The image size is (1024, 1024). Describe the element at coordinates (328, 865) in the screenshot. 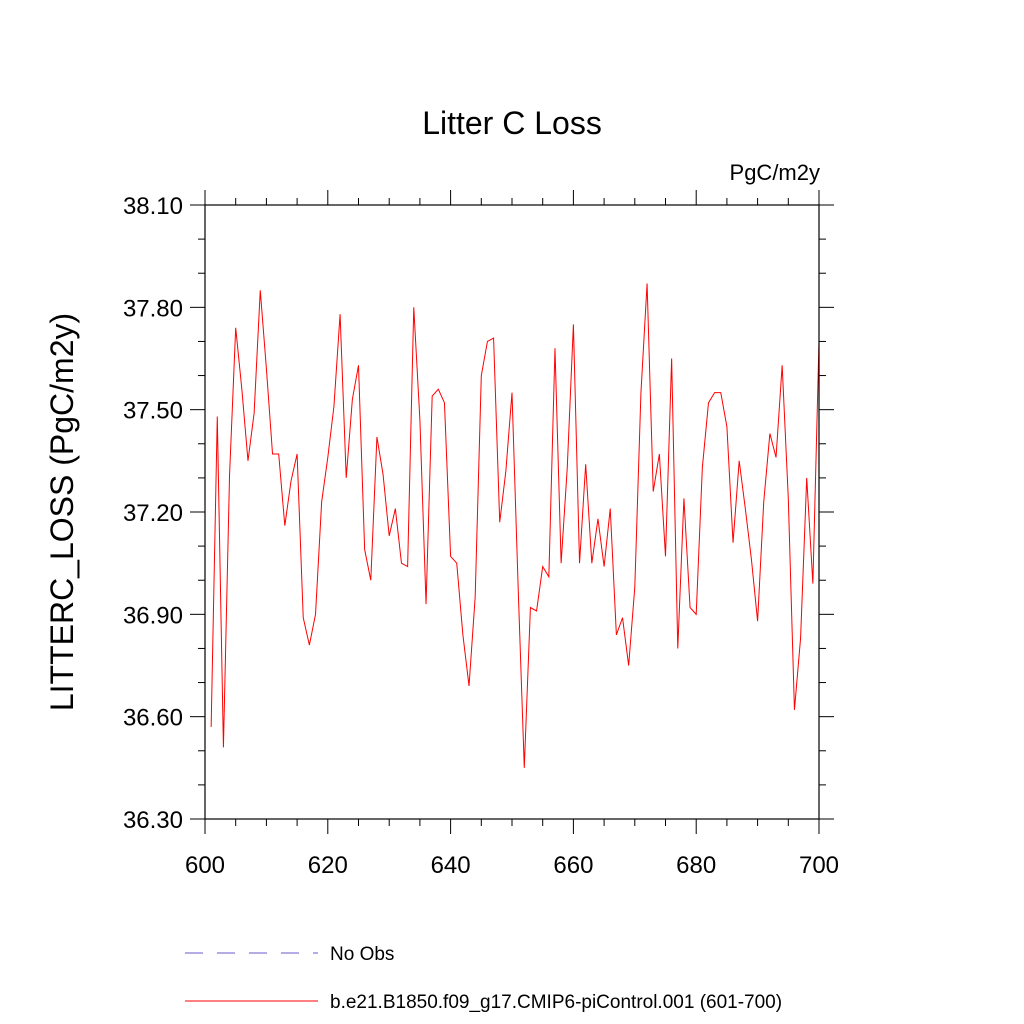

I see `x-tick-label: 620` at that location.